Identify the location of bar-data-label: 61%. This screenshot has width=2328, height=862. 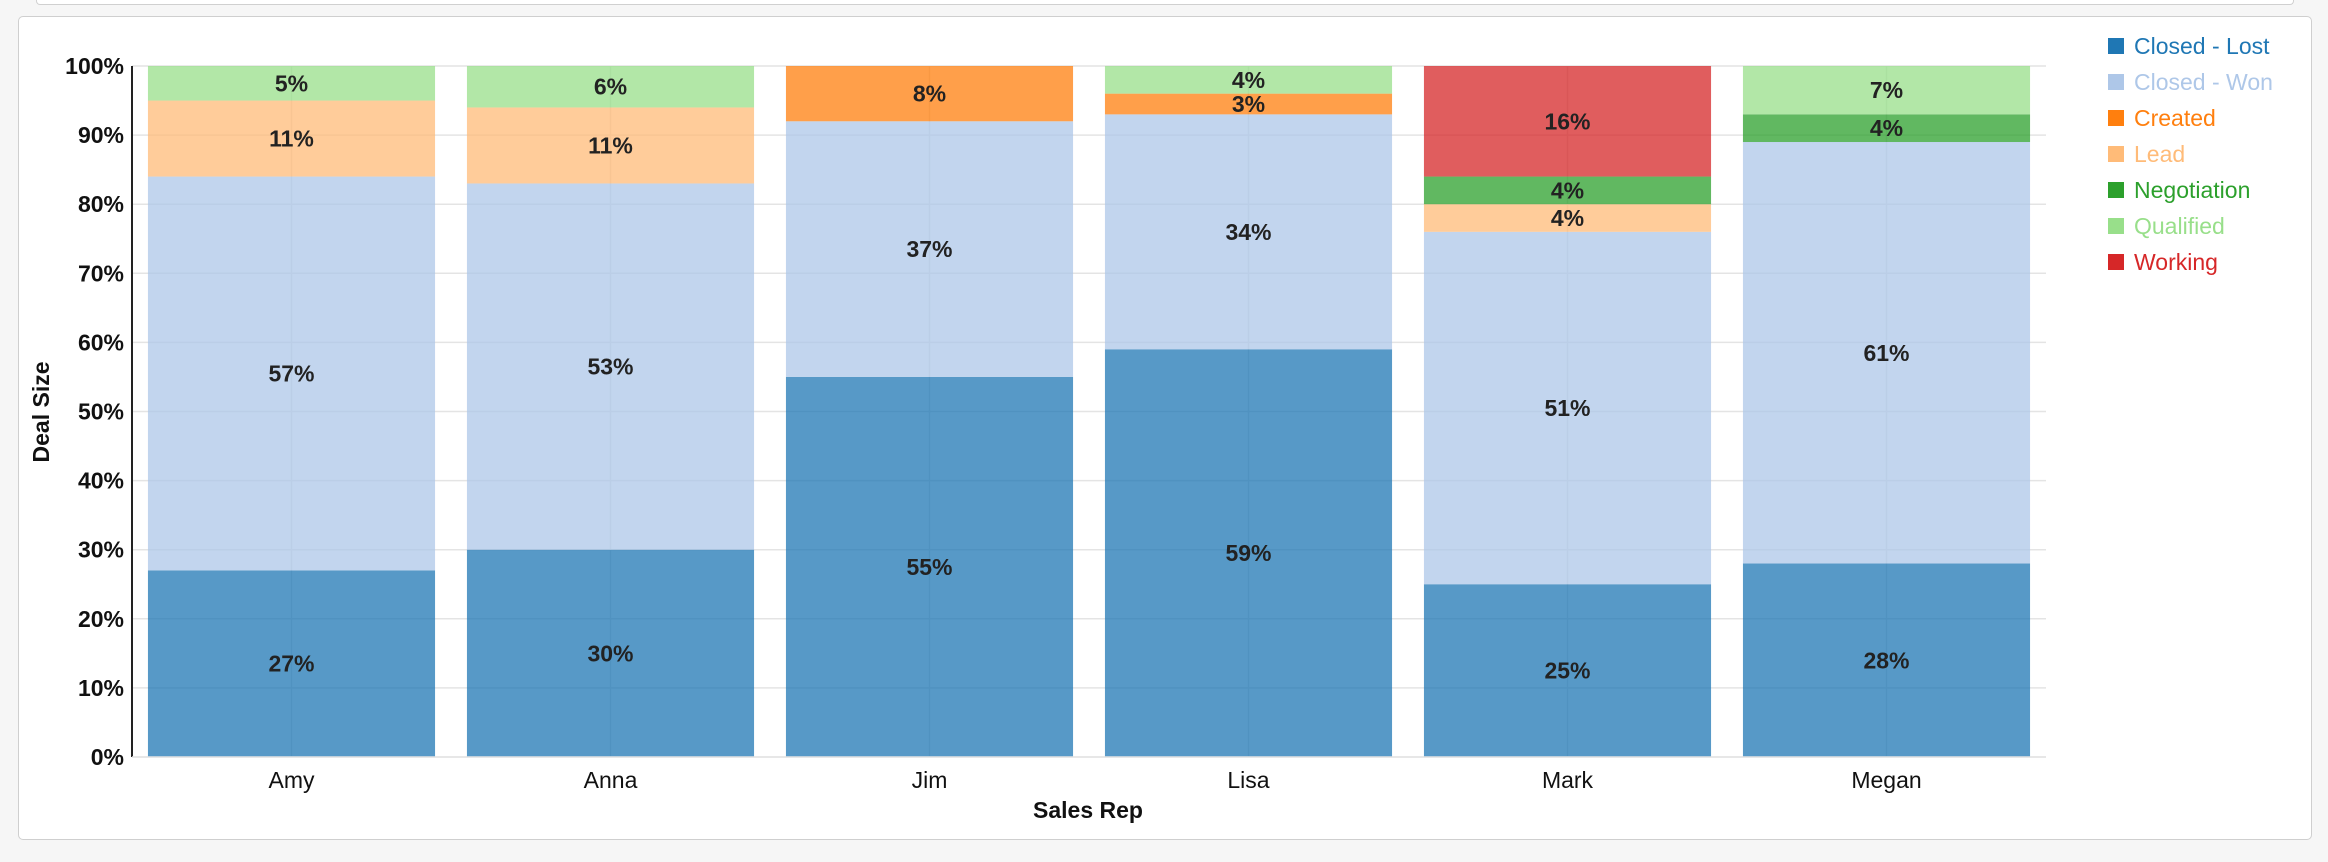
(1886, 353).